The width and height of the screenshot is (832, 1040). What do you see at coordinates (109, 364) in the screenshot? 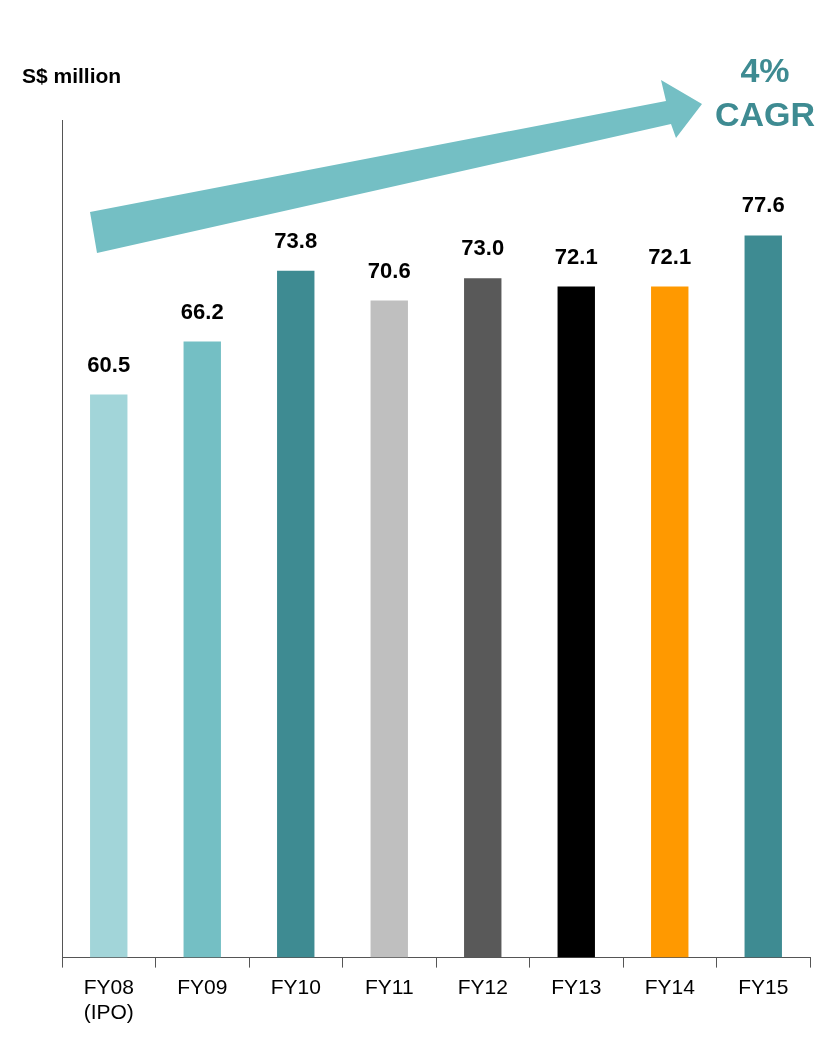
I see `data-label: 60.5` at bounding box center [109, 364].